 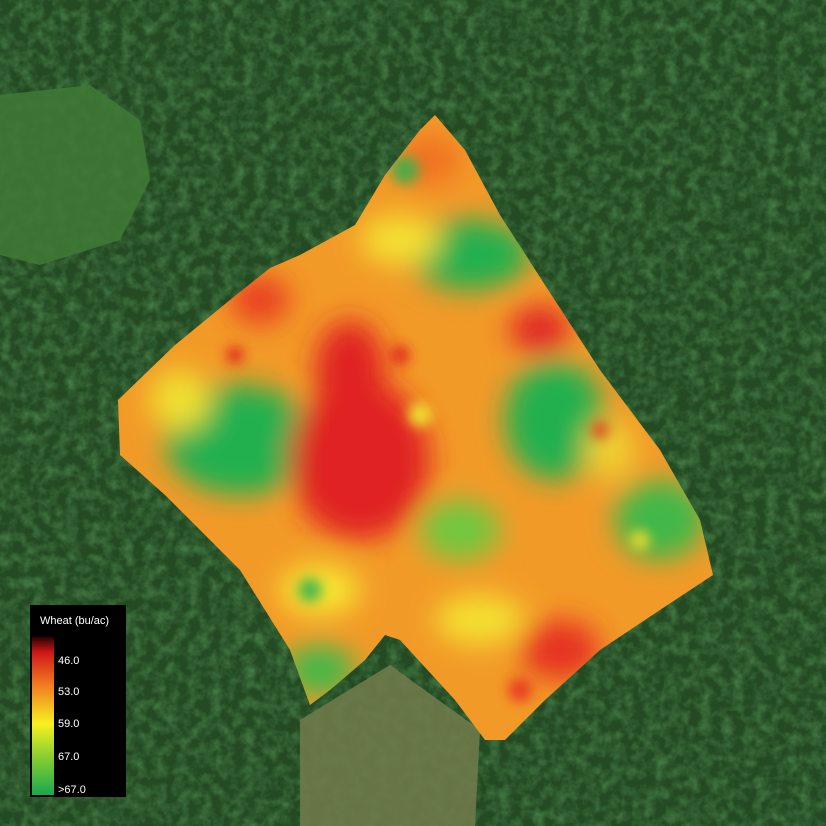 I want to click on legend-label: 59.0, so click(x=68, y=724).